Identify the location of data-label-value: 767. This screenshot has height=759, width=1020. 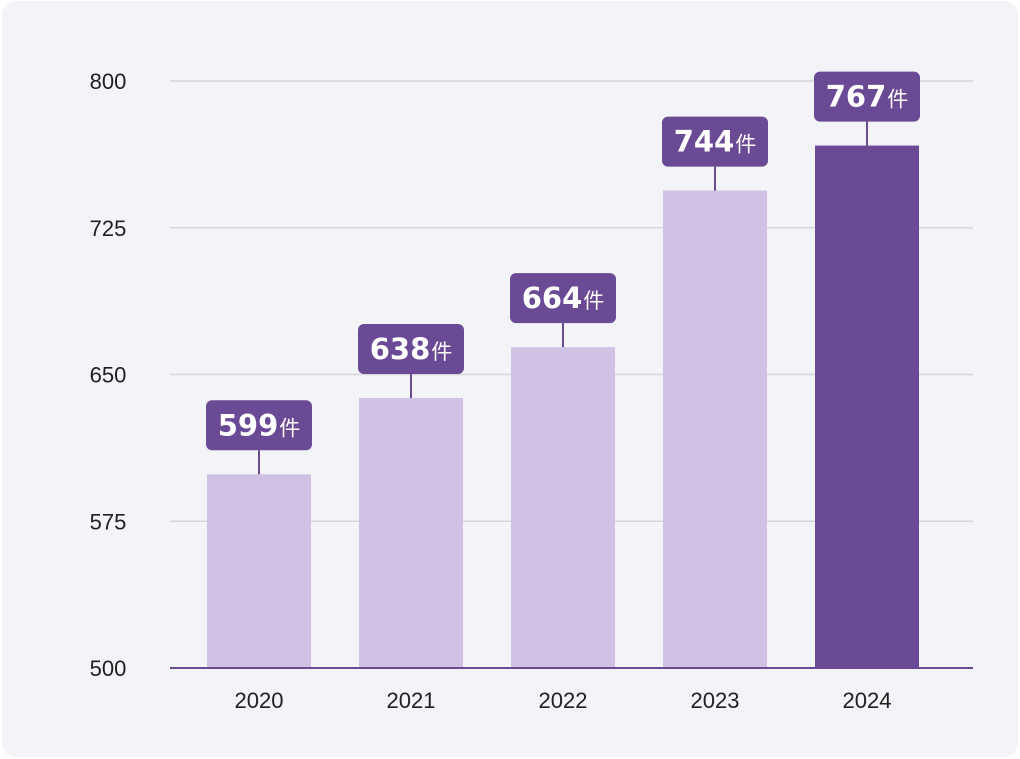
(856, 97).